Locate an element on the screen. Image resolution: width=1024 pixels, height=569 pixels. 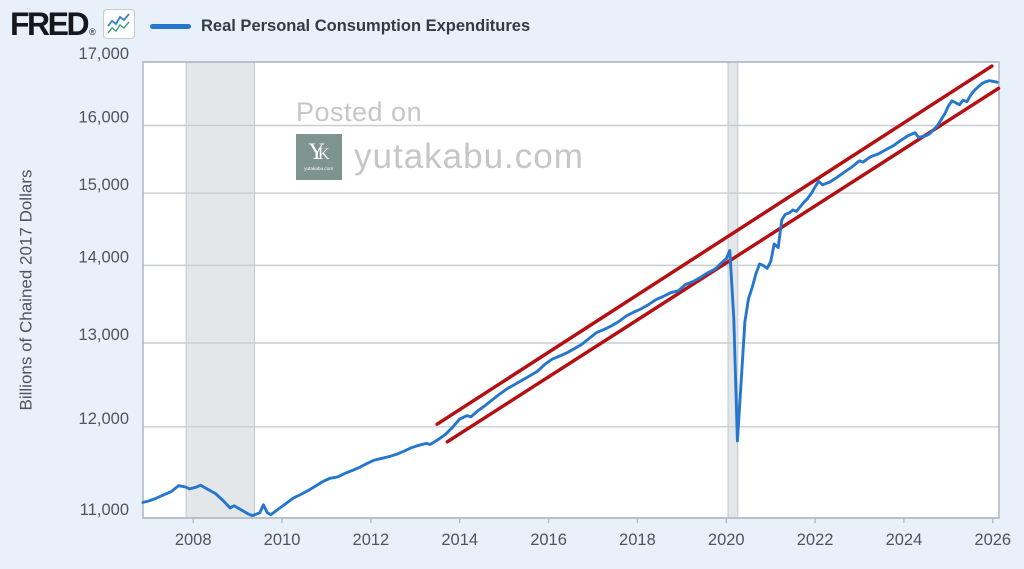
registered-trademark-symbol: ® is located at coordinates (92, 32).